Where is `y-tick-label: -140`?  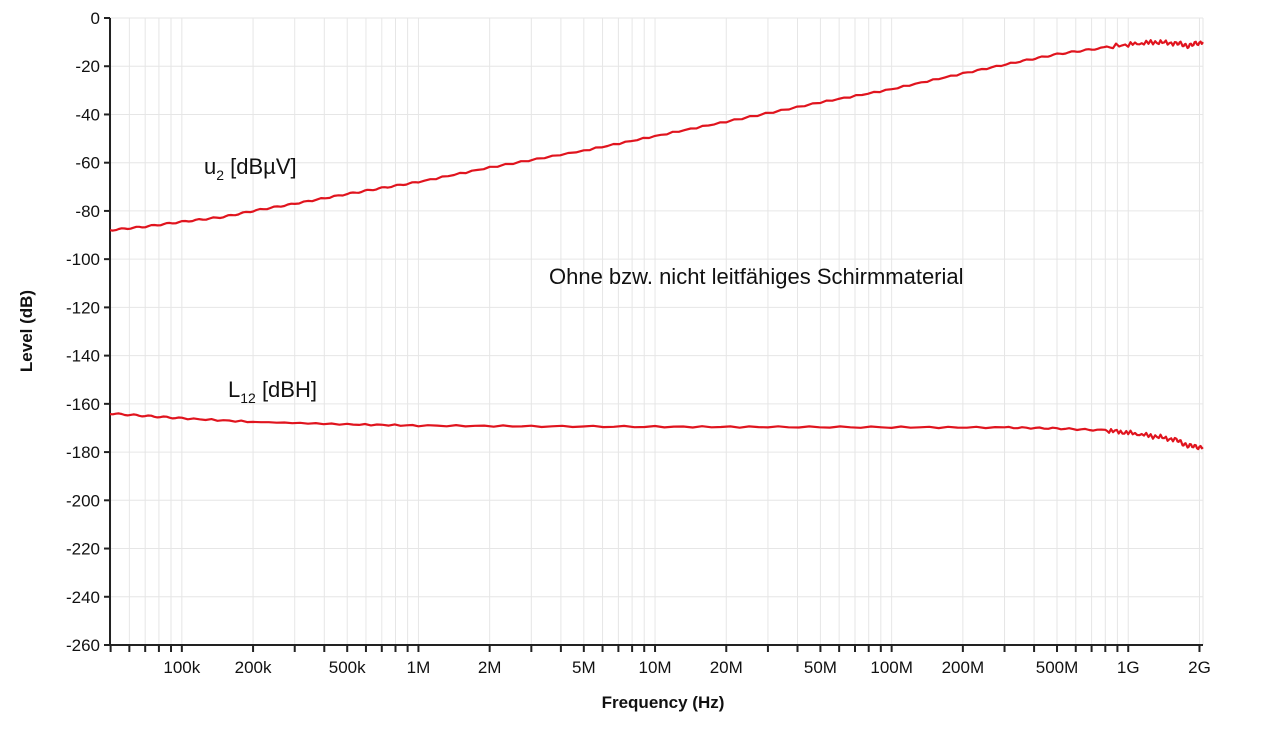 y-tick-label: -140 is located at coordinates (83, 356).